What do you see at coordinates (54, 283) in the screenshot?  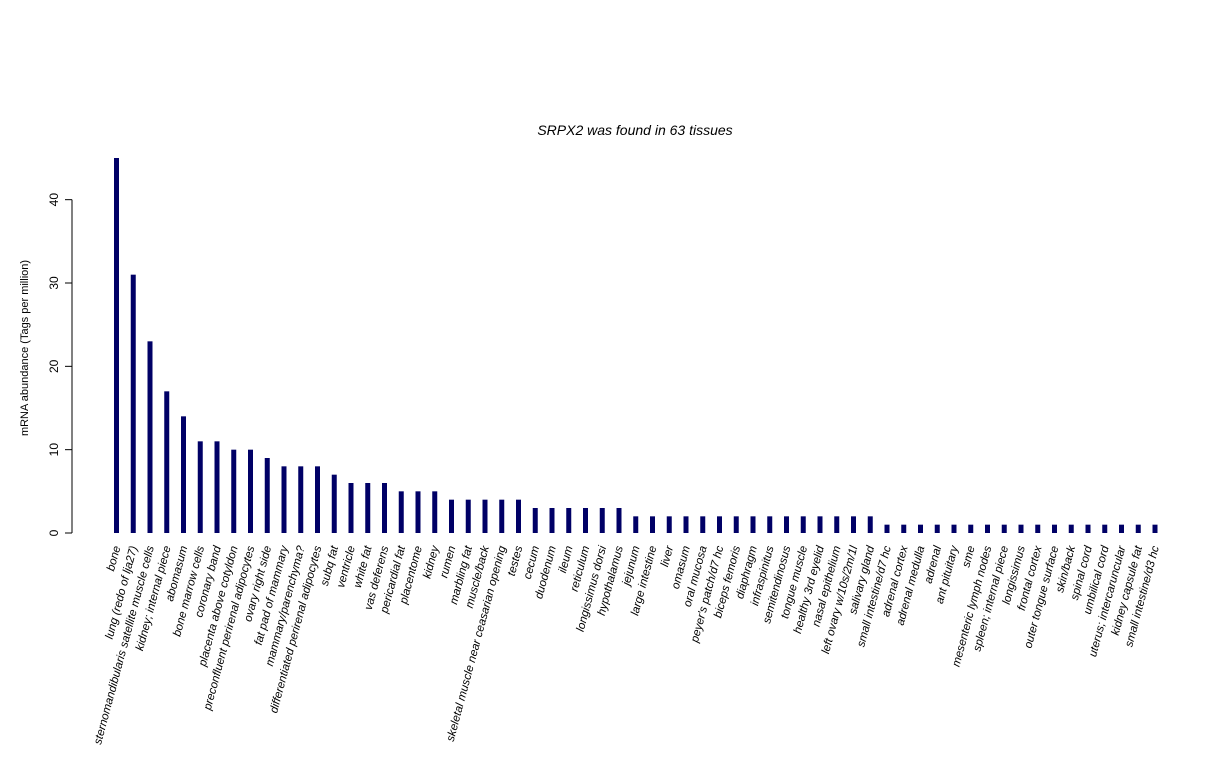 I see `y-tick-label: 30` at bounding box center [54, 283].